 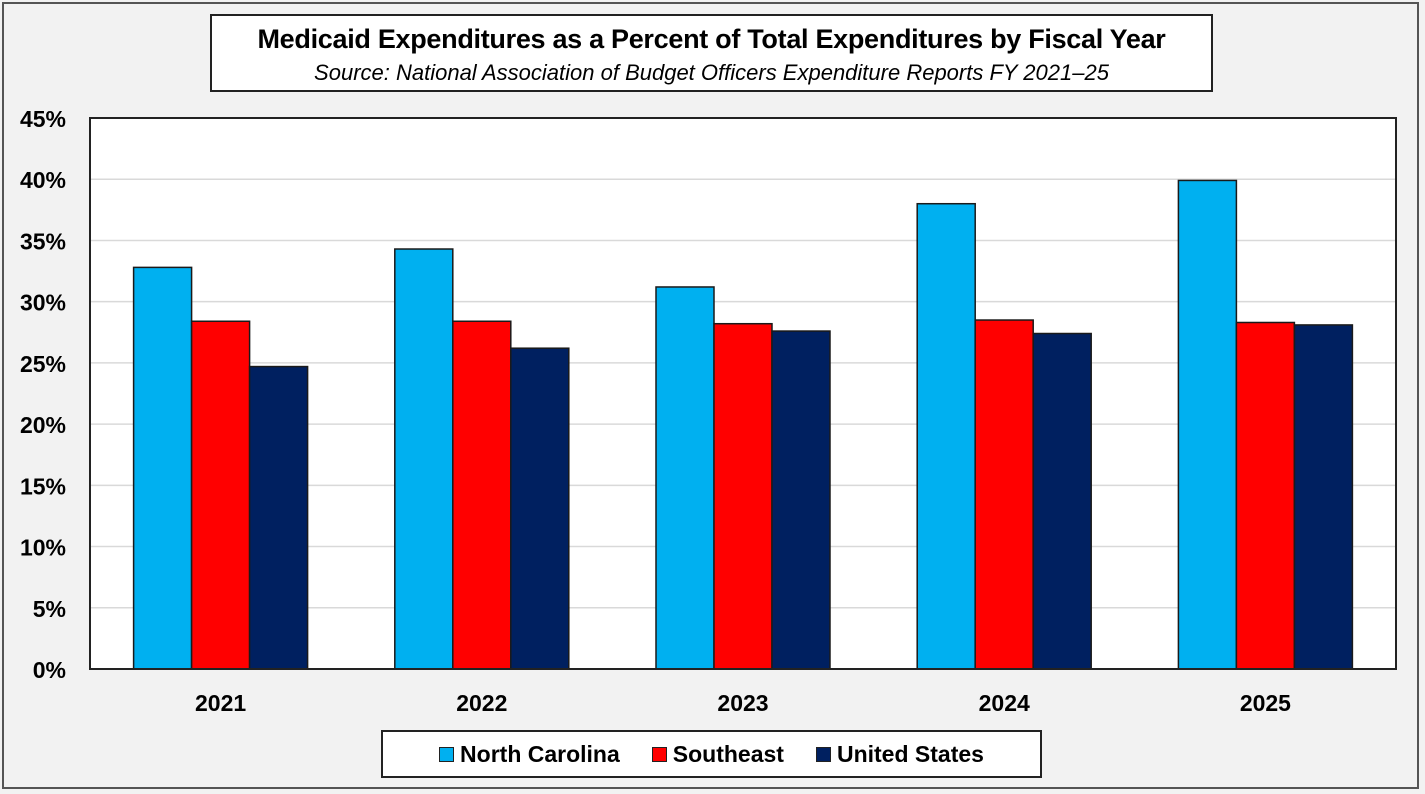 I want to click on bar-southeast-2025, so click(x=1265, y=495).